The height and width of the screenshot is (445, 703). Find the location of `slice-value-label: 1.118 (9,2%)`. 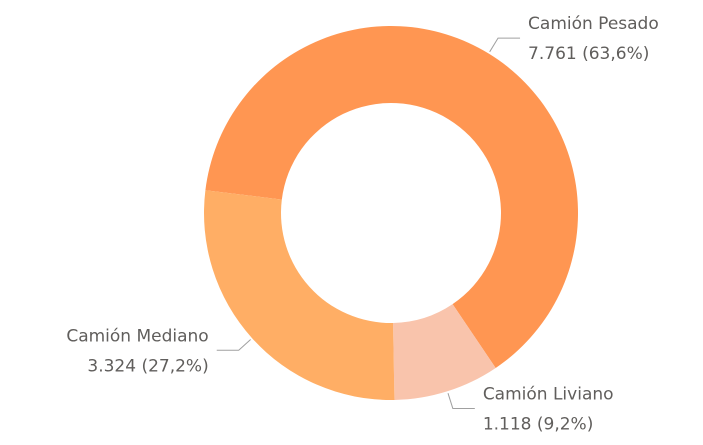

slice-value-label: 1.118 (9,2%) is located at coordinates (538, 424).